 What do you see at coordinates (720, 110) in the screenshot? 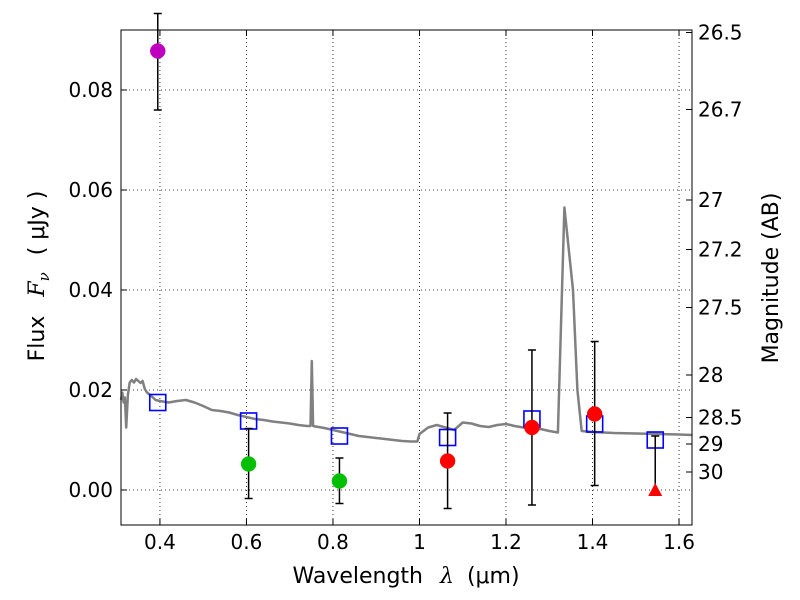
I see `y2-tick-label: 26.7` at bounding box center [720, 110].